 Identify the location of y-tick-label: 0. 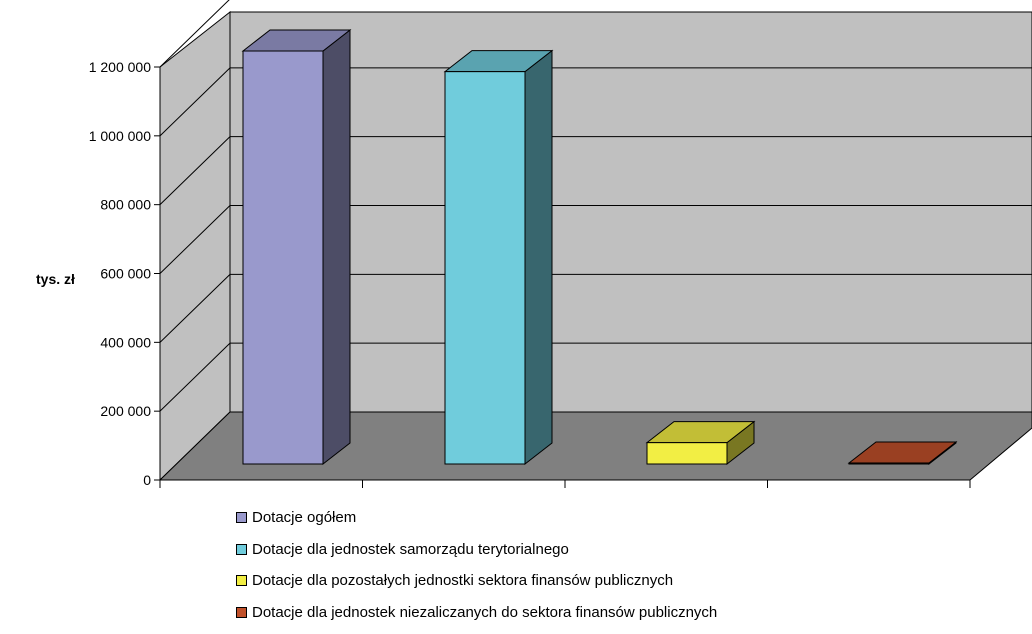
(147, 480).